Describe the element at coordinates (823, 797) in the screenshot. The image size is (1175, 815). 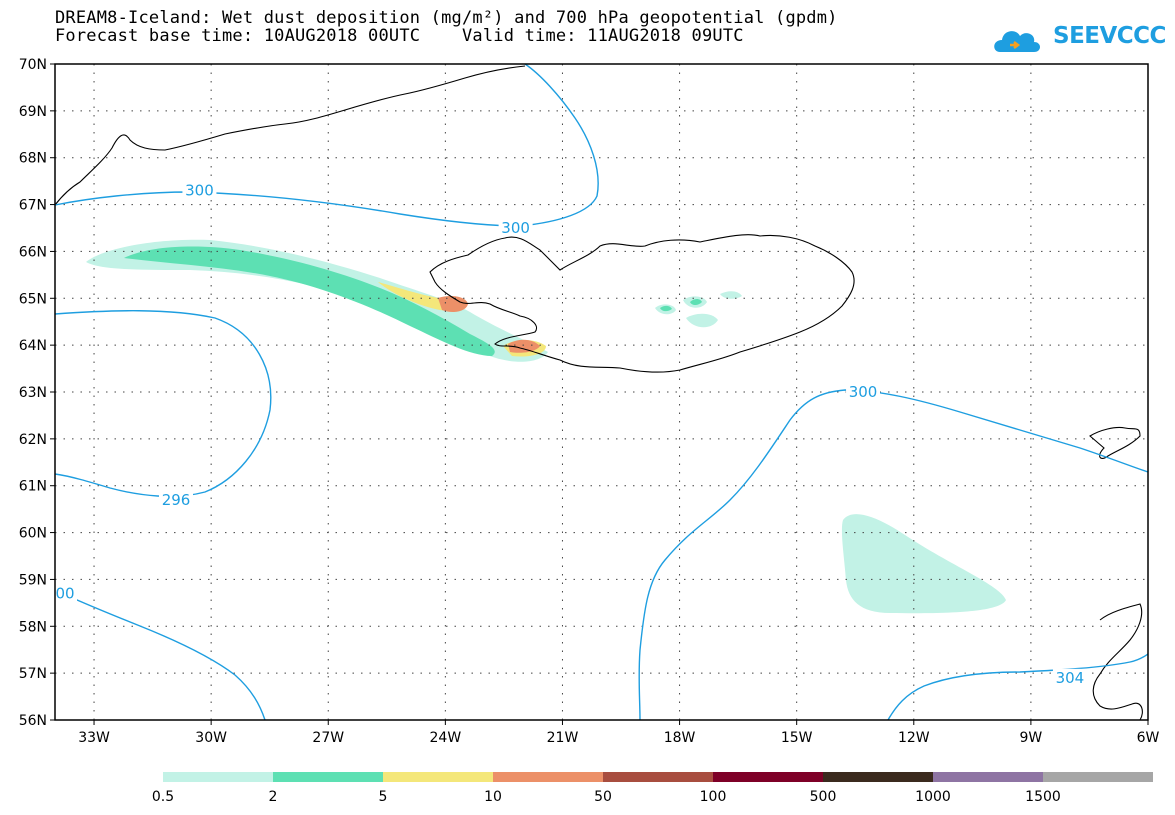
I see `legend-label: 500` at that location.